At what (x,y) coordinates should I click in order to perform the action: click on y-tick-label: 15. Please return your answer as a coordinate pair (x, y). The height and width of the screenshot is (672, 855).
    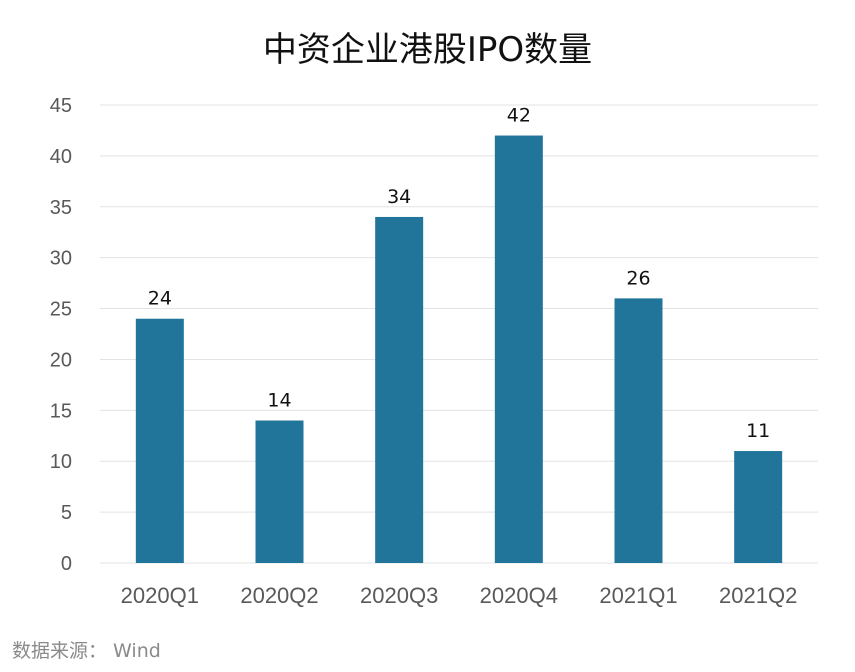
    Looking at the image, I should click on (61, 411).